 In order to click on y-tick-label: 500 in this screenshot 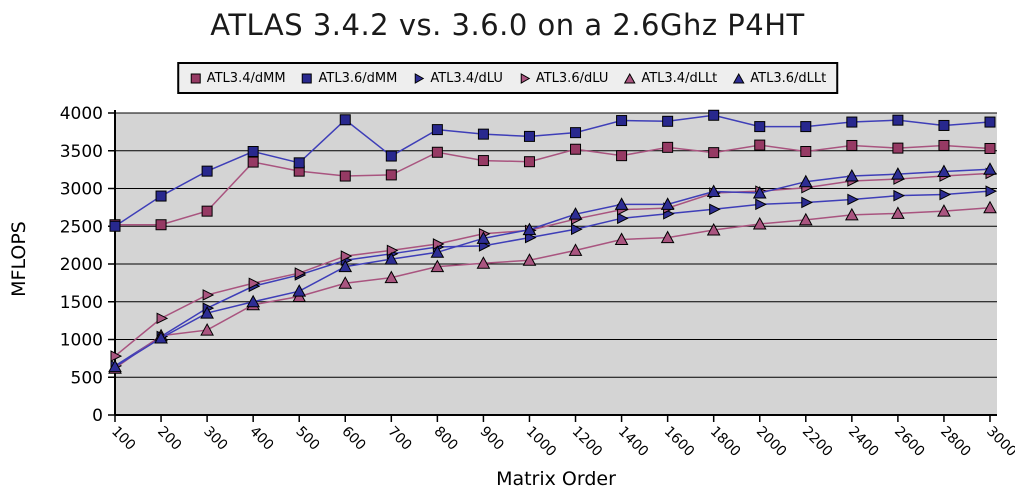, I will do `click(87, 378)`.